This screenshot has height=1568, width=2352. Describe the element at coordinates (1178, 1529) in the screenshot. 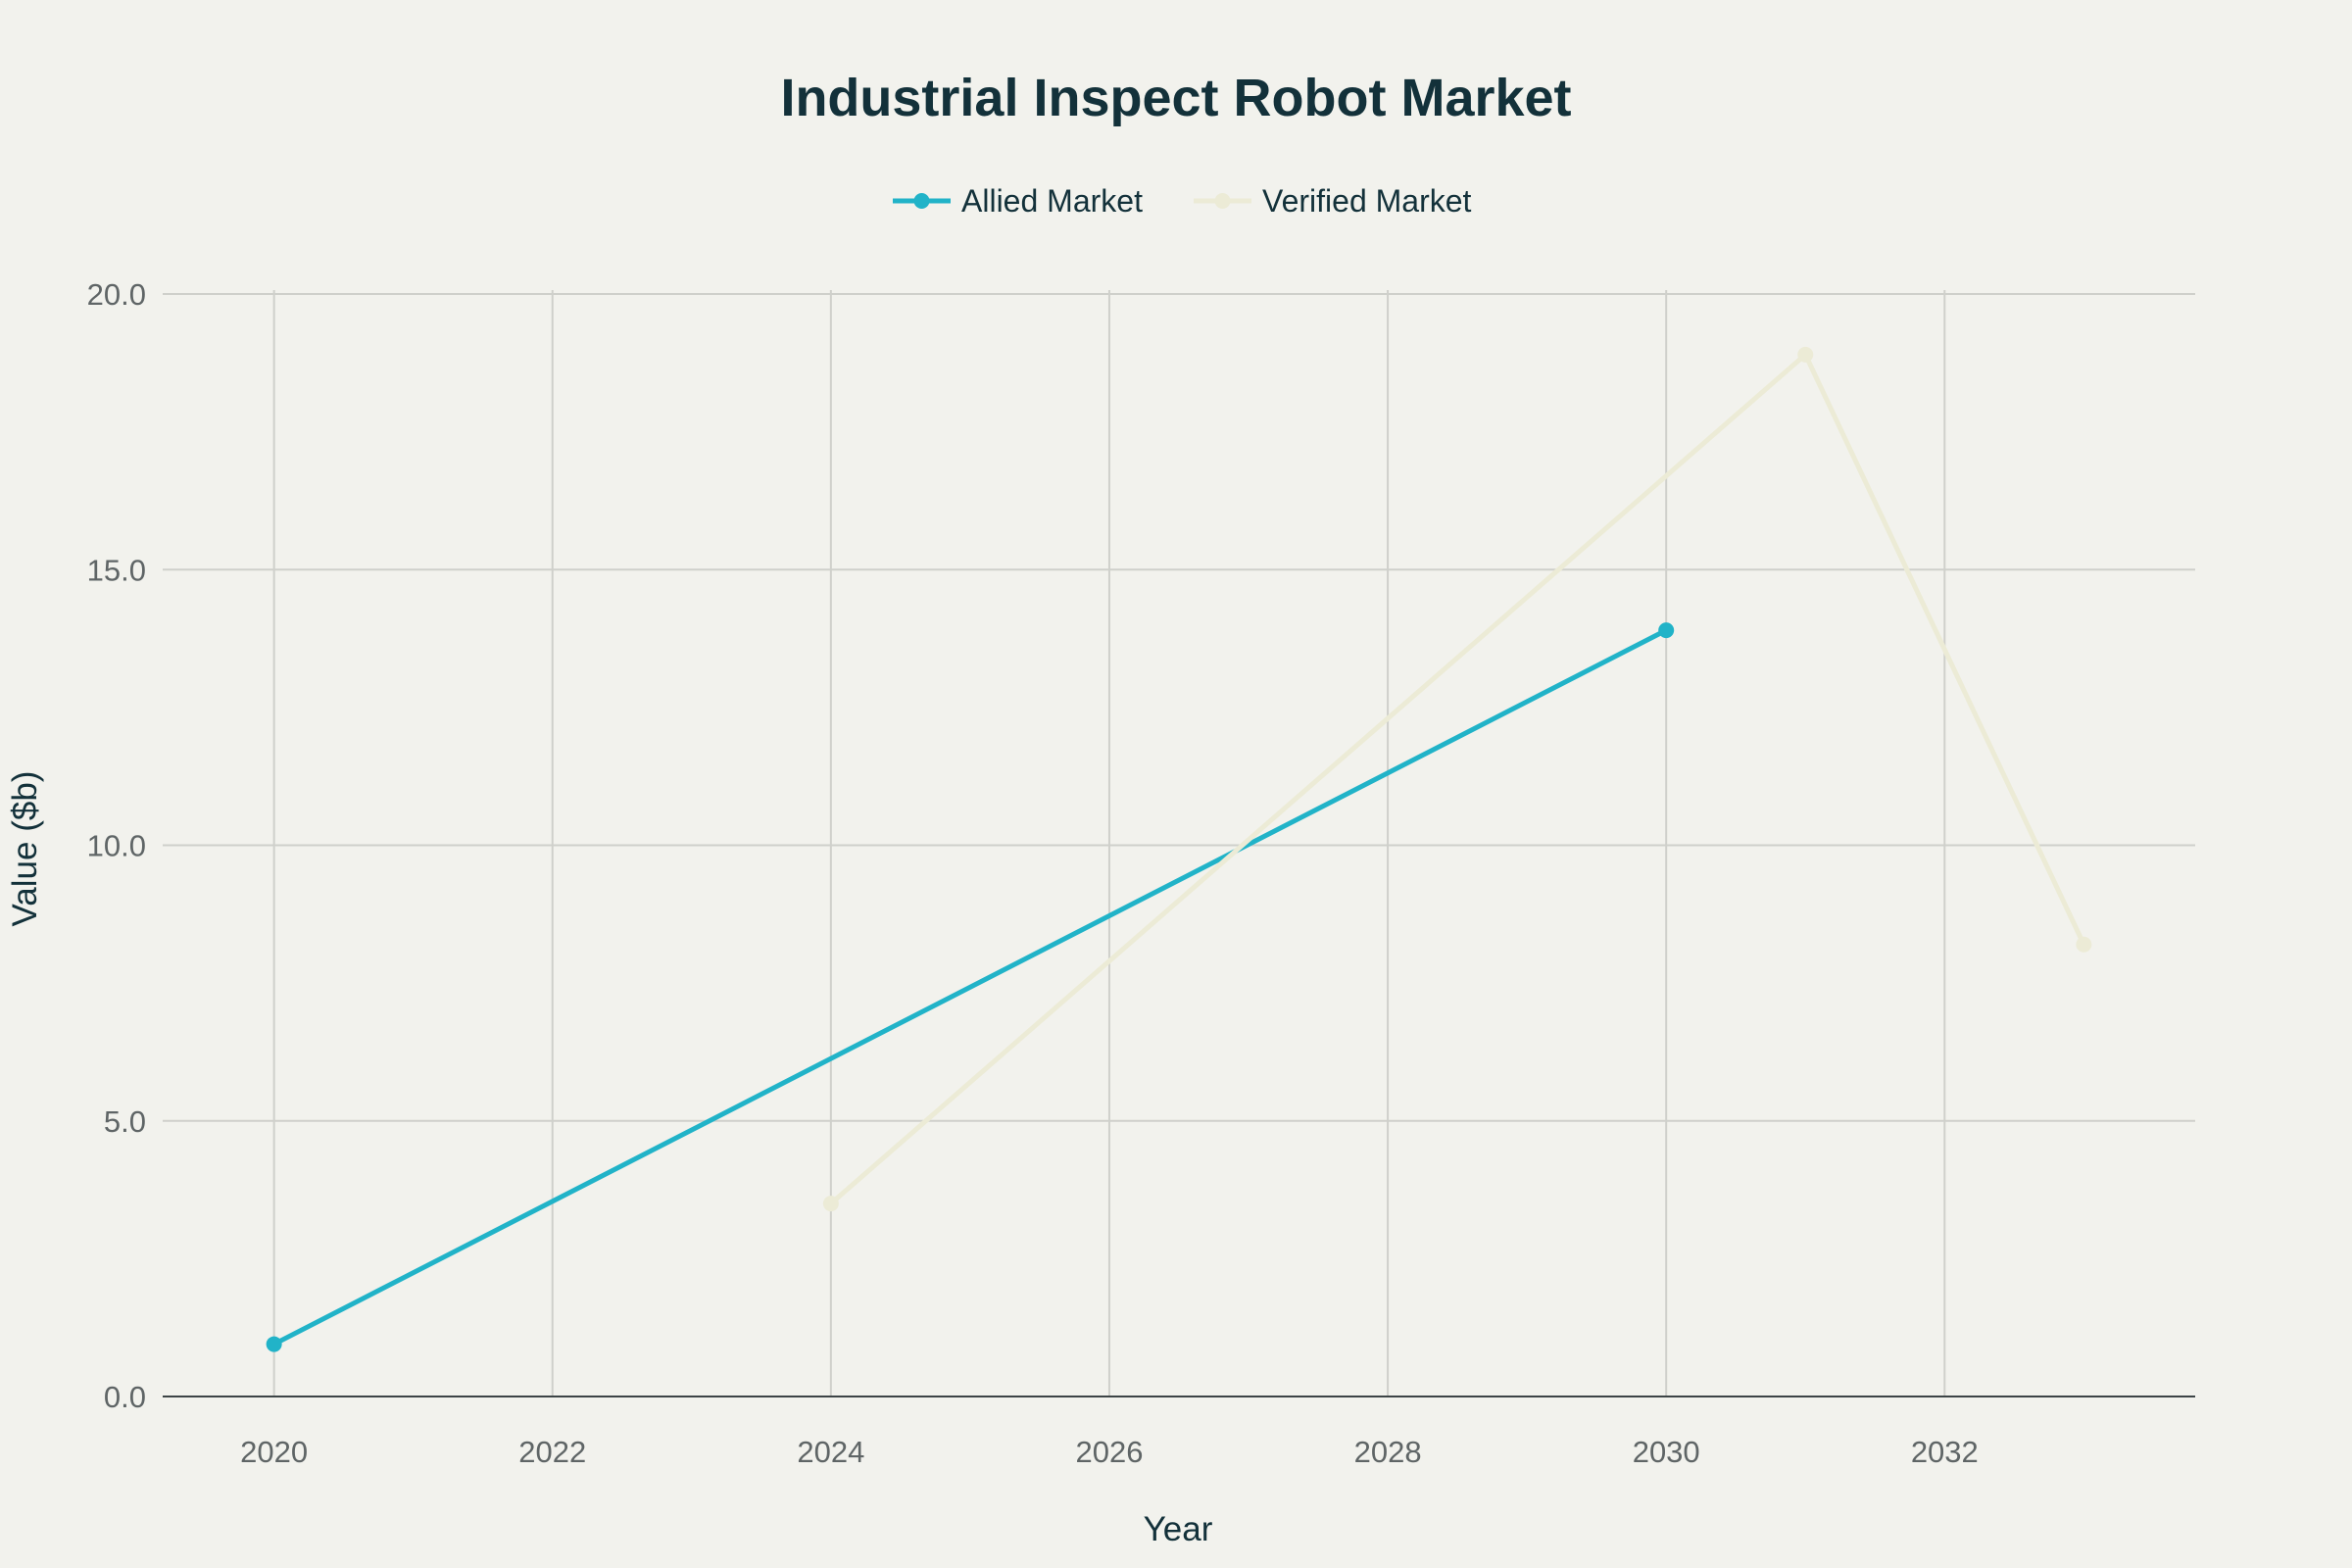

I see `x-axis-title: Year` at that location.